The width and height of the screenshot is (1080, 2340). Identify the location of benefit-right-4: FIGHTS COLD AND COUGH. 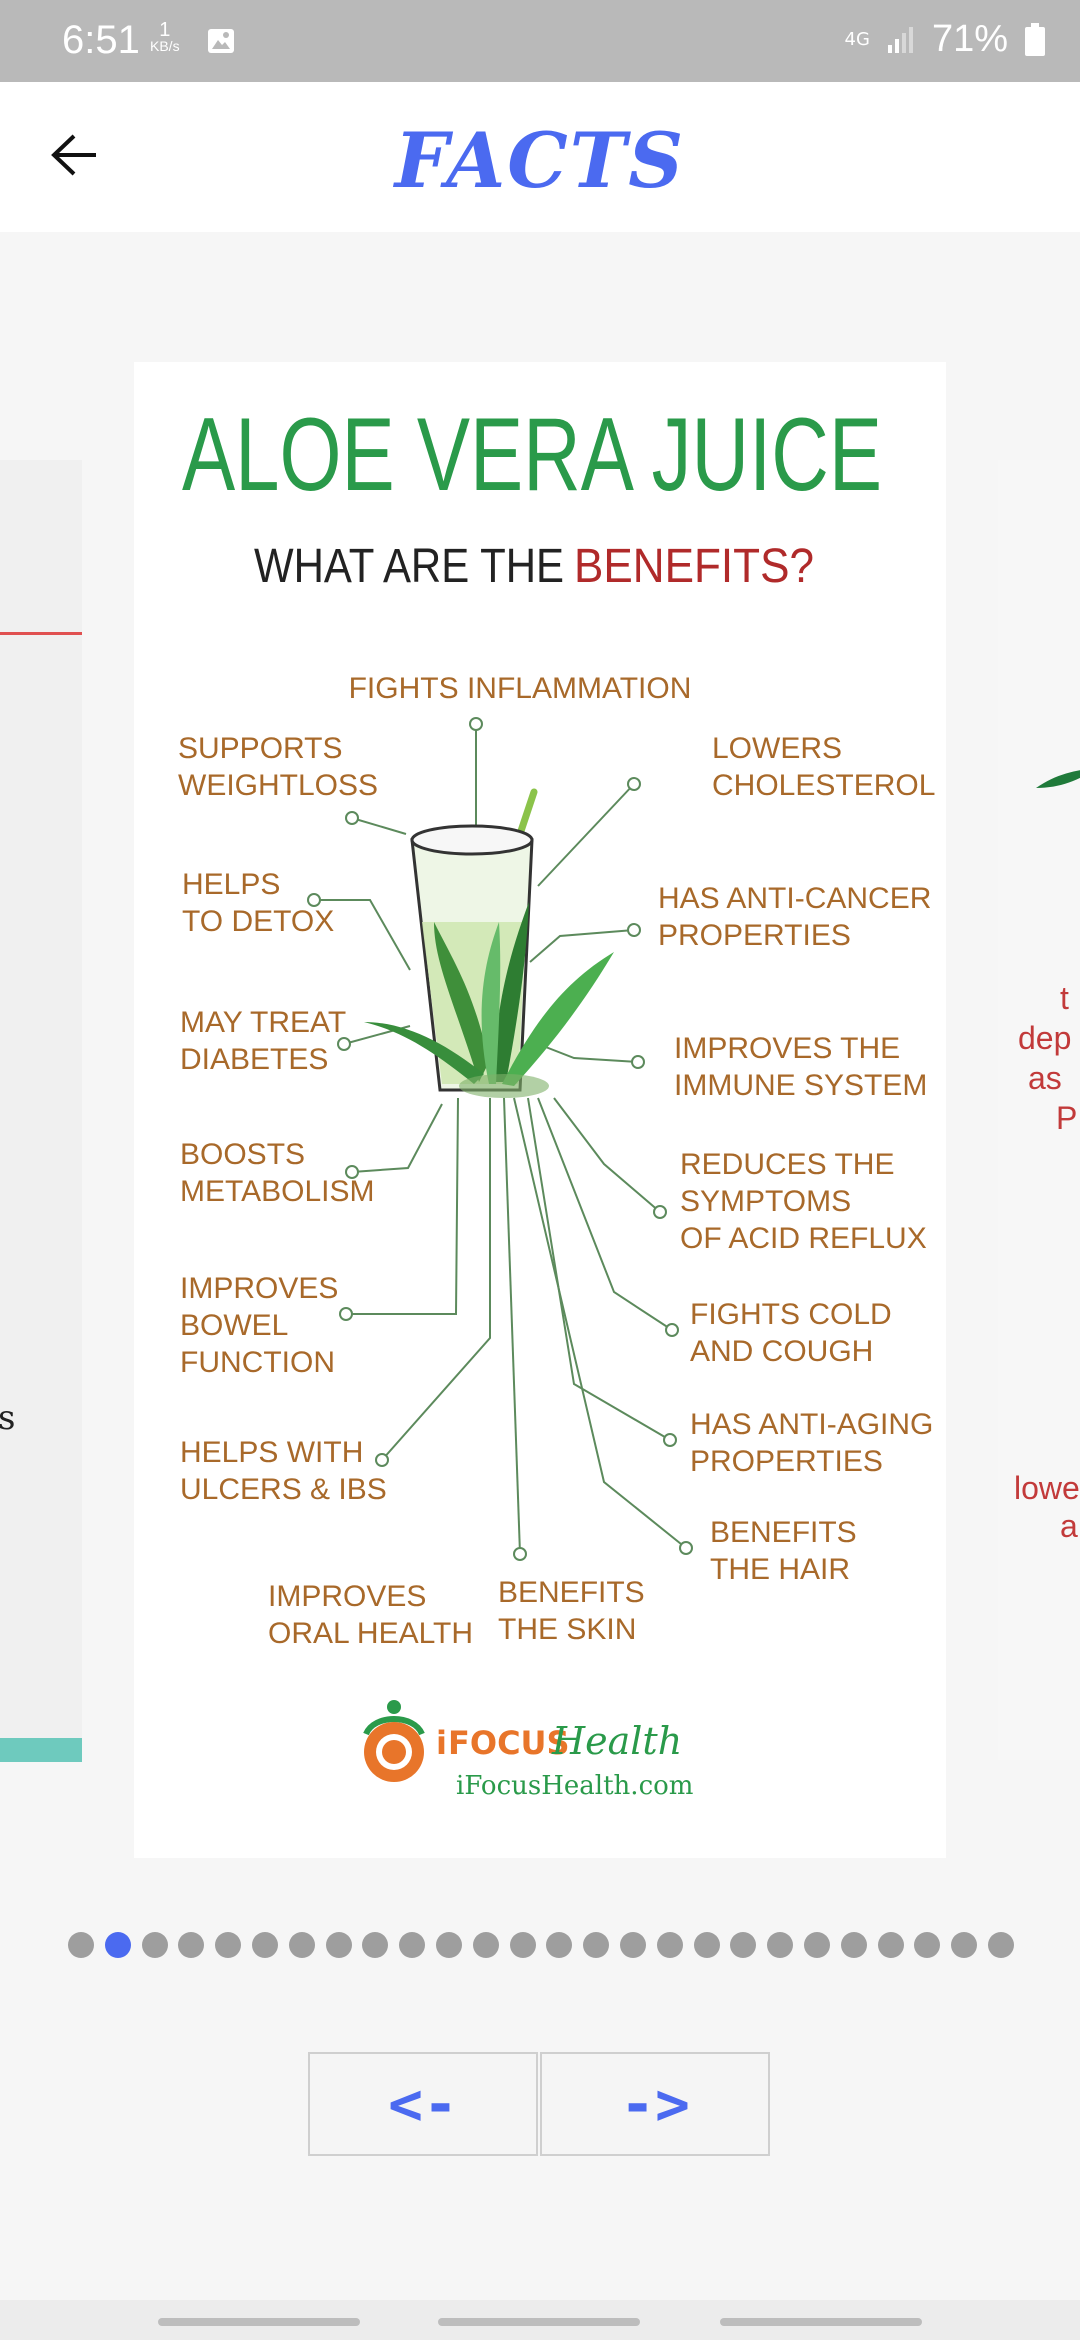
(791, 1333).